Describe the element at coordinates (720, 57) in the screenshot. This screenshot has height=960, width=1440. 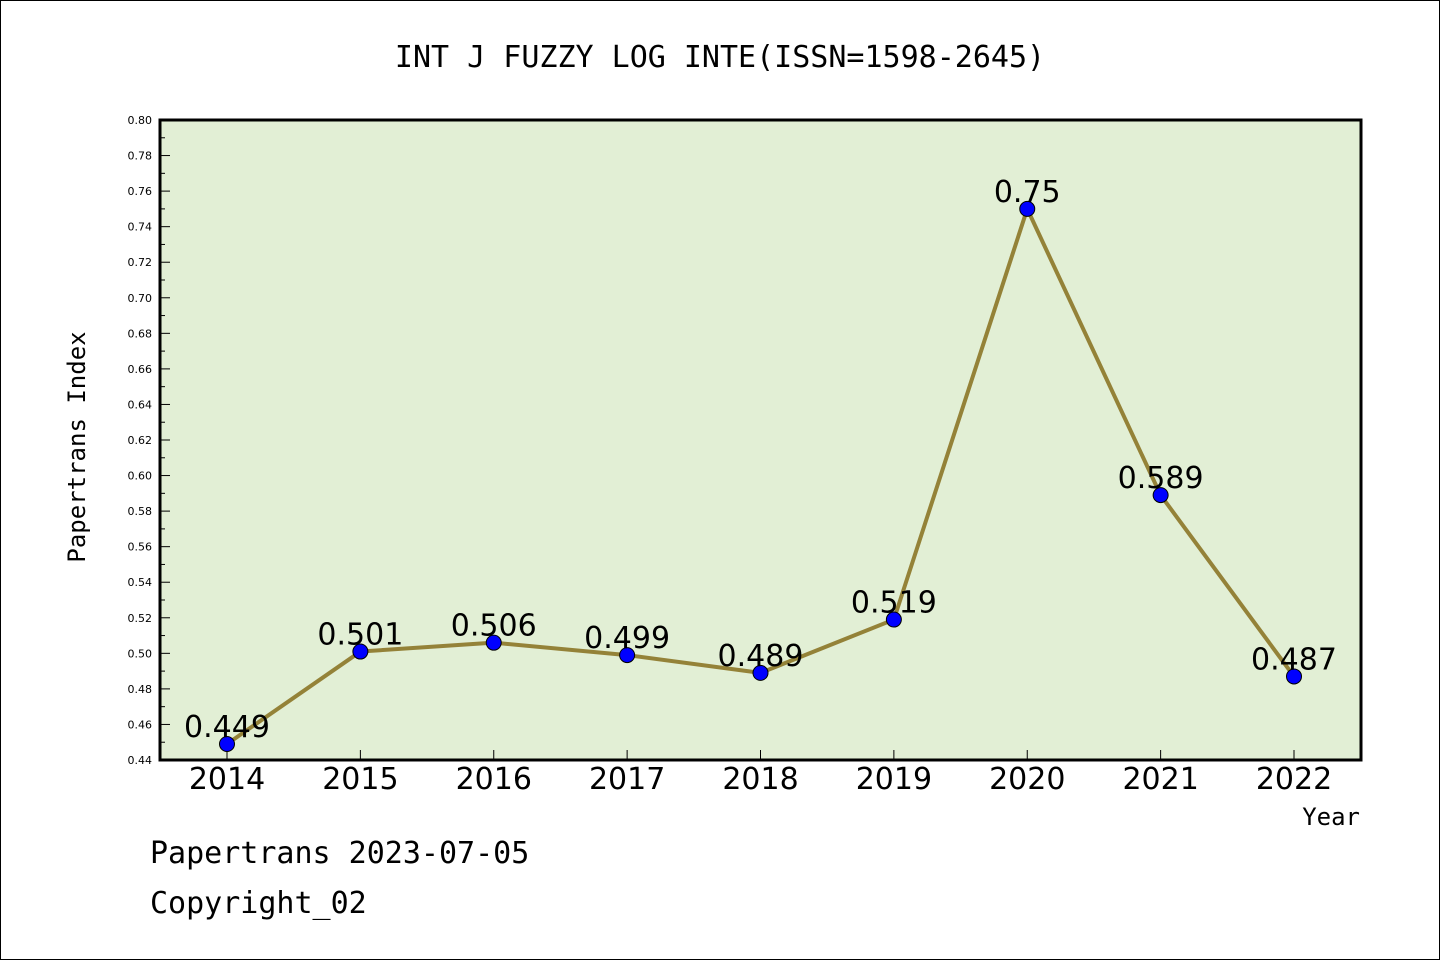
I see `chart-title: INT J FUZZY LOG INTE(ISSN=1598-2645)` at that location.